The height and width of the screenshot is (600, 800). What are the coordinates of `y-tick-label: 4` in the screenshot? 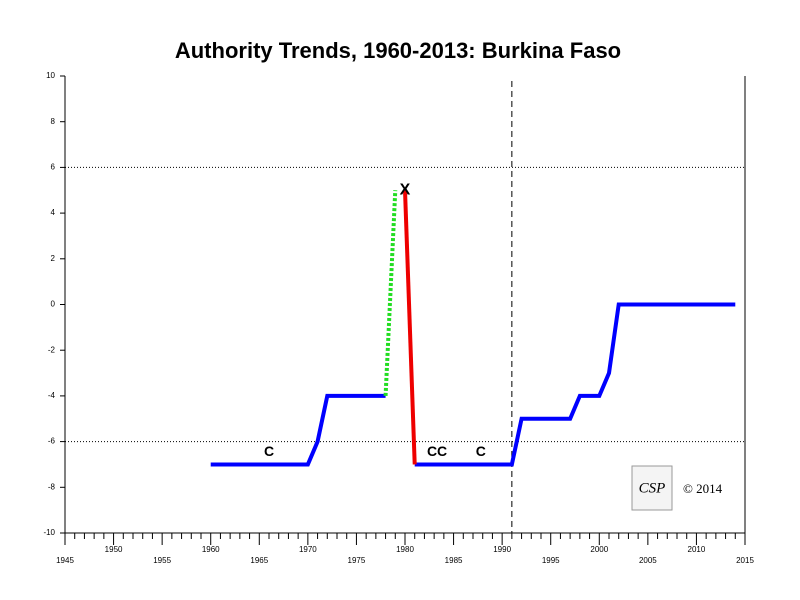 It's located at (53, 212).